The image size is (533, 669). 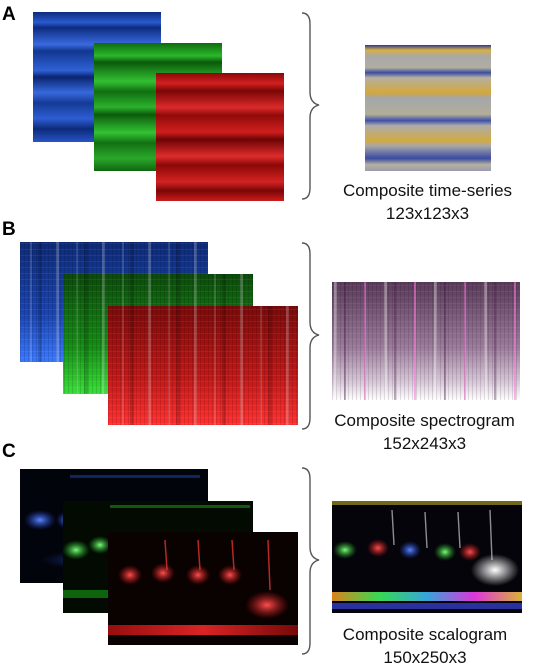 What do you see at coordinates (428, 108) in the screenshot?
I see `panel-a-composite-image` at bounding box center [428, 108].